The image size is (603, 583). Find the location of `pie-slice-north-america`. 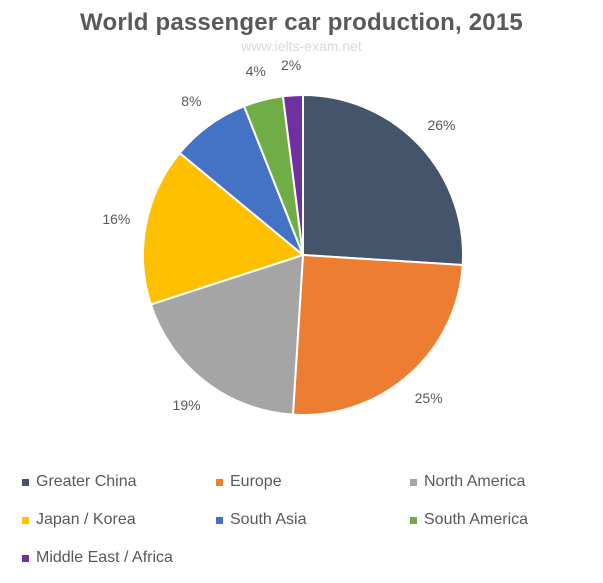

pie-slice-north-america is located at coordinates (227, 334).